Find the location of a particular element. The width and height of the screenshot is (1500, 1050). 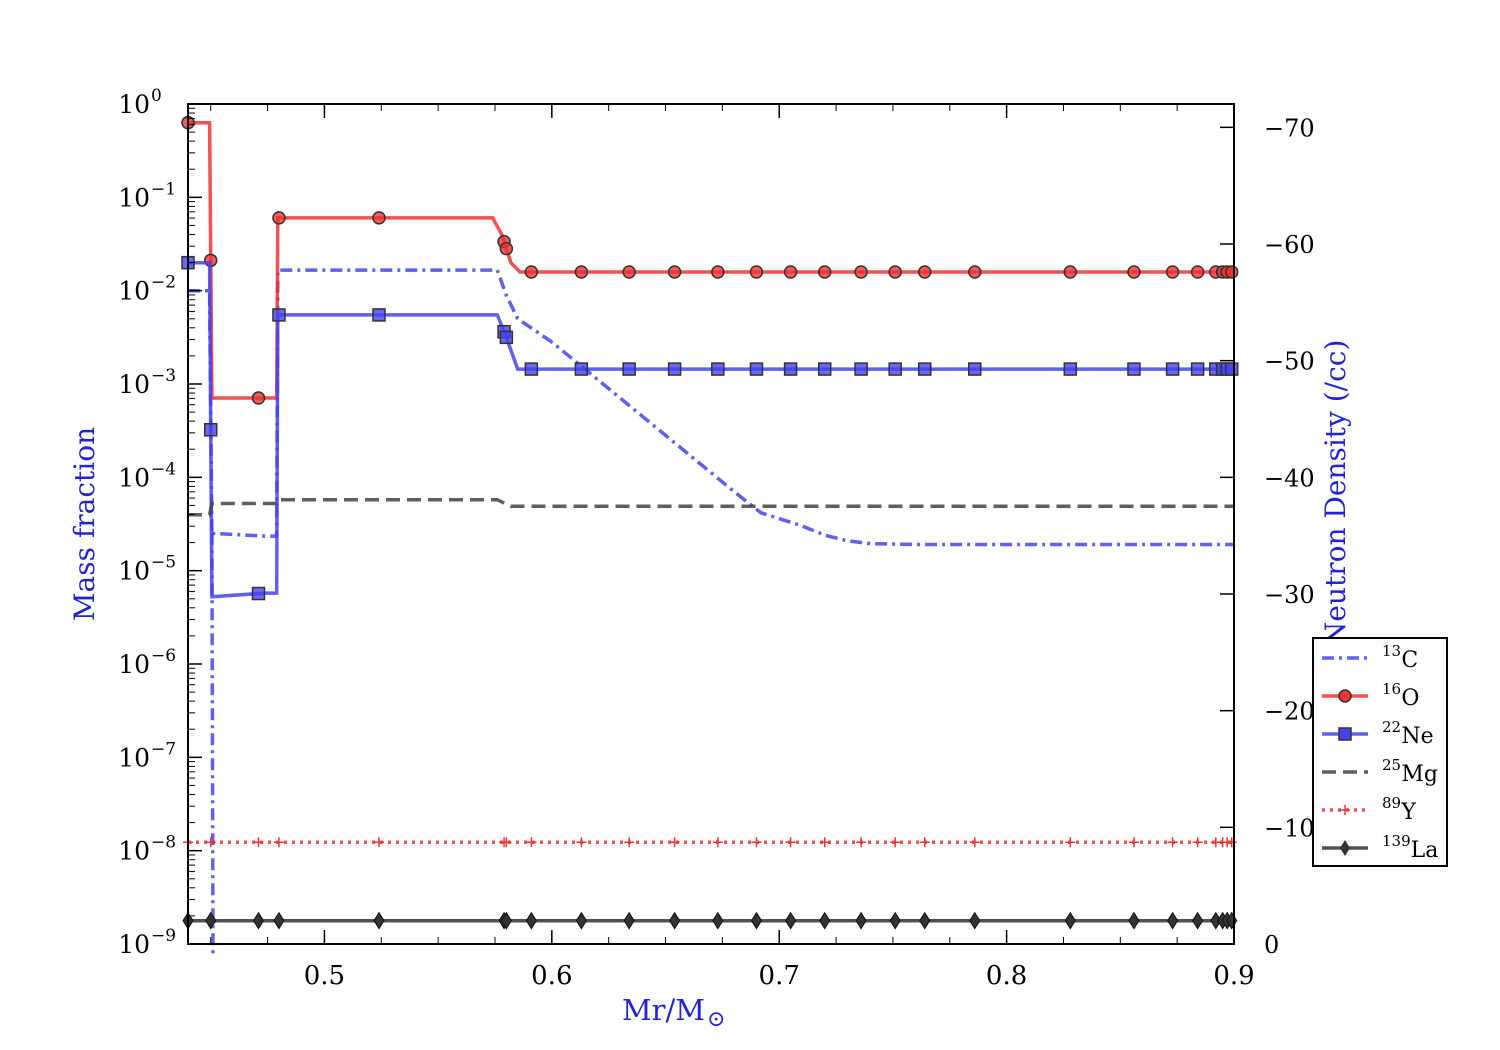

legend-label-sup-22Ne: 22 is located at coordinates (1391, 727).